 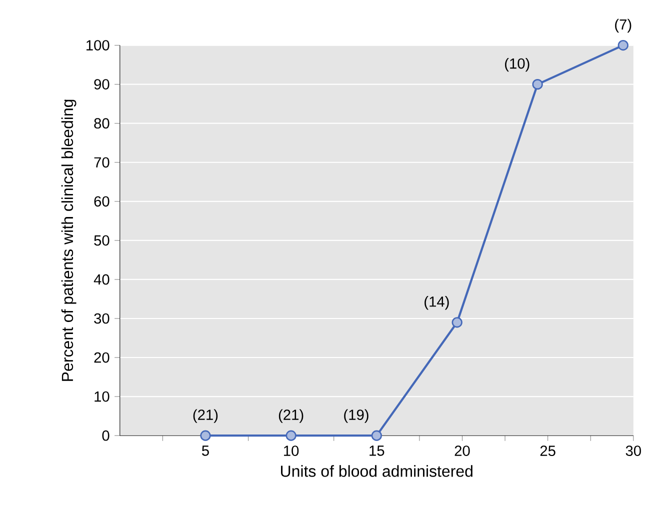 I want to click on x-tick-label: 5, so click(x=205, y=451).